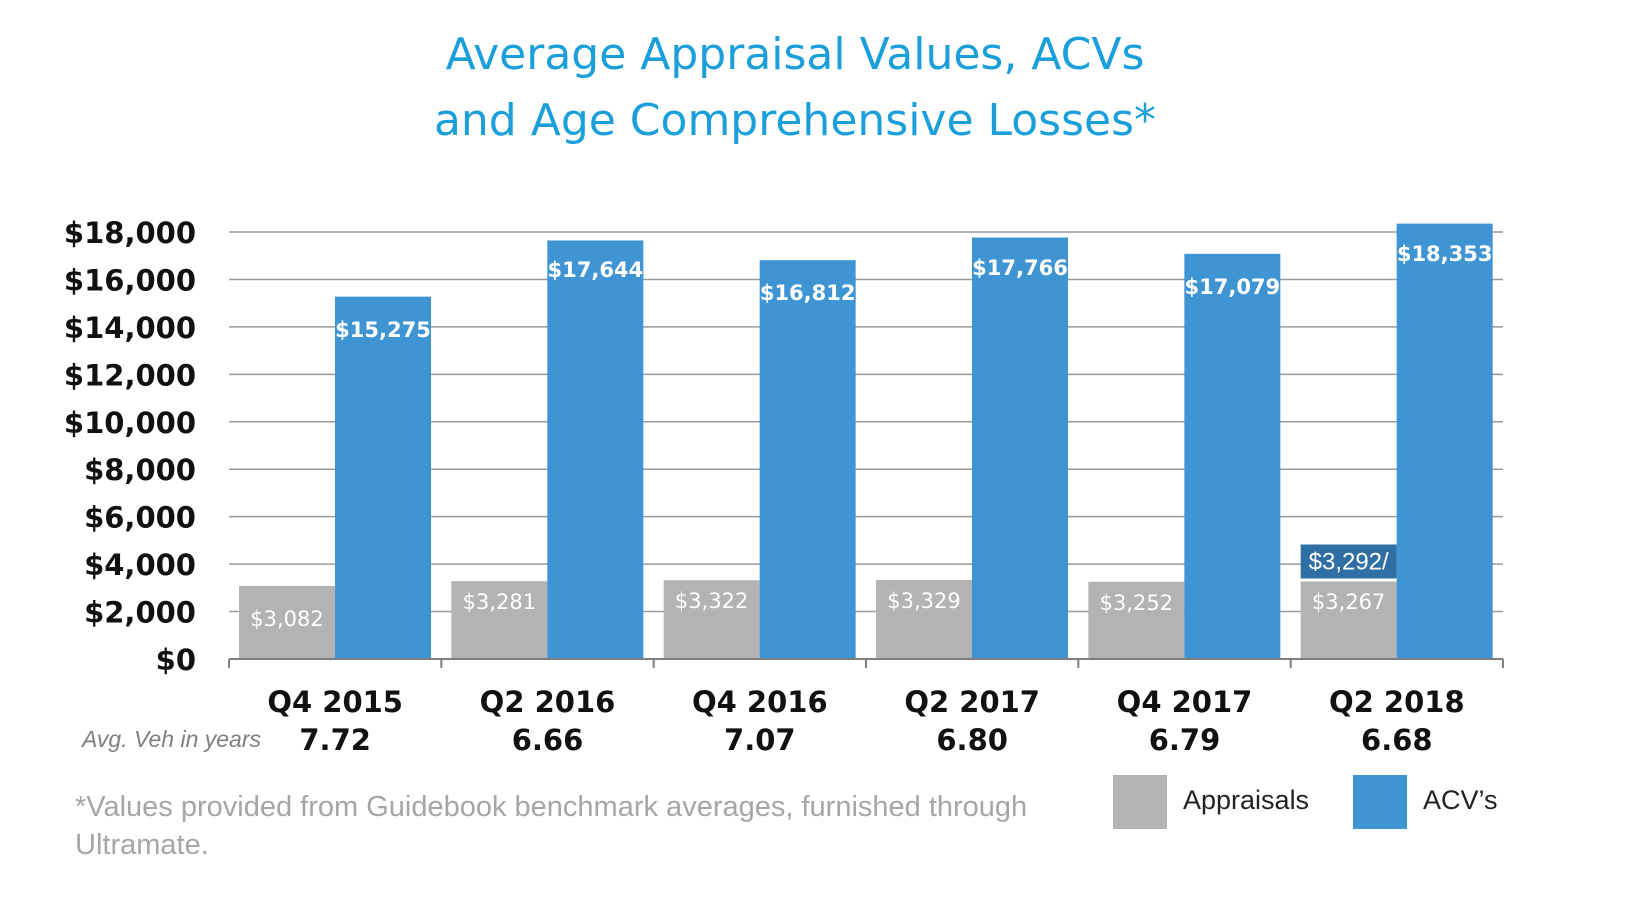  I want to click on avg-vehicle-age-value: 6.66, so click(548, 740).